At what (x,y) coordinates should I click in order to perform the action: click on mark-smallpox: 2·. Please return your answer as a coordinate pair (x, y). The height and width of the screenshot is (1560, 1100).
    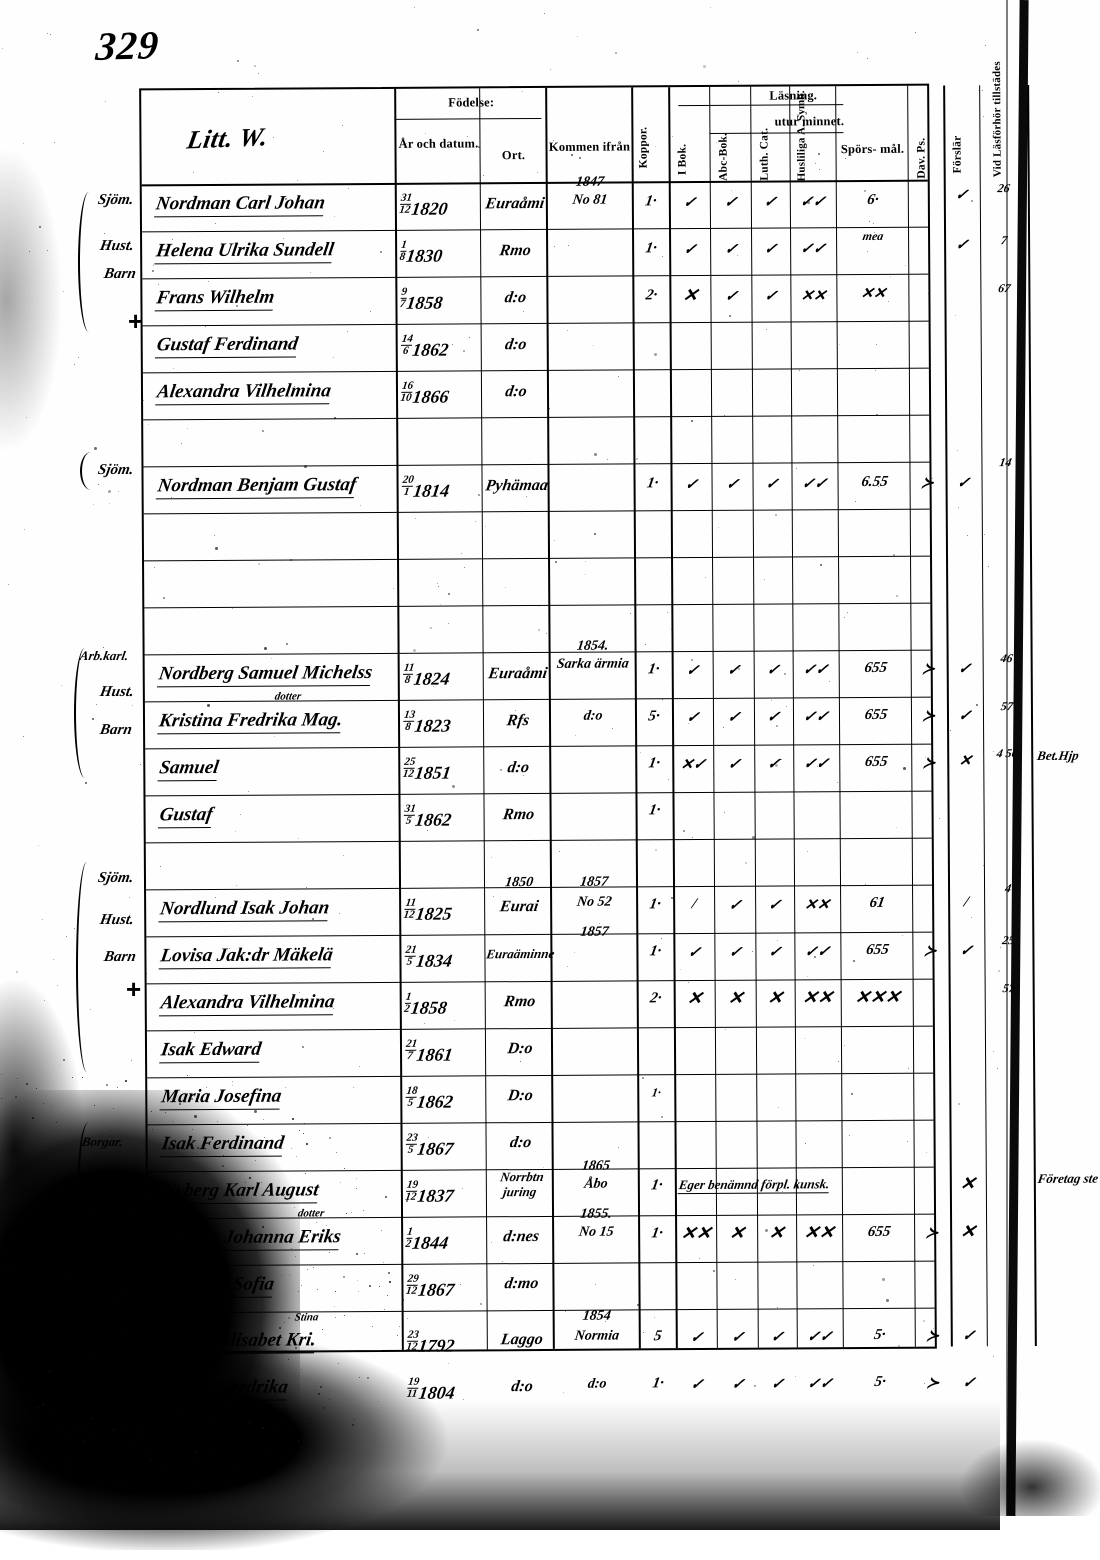
    Looking at the image, I should click on (651, 295).